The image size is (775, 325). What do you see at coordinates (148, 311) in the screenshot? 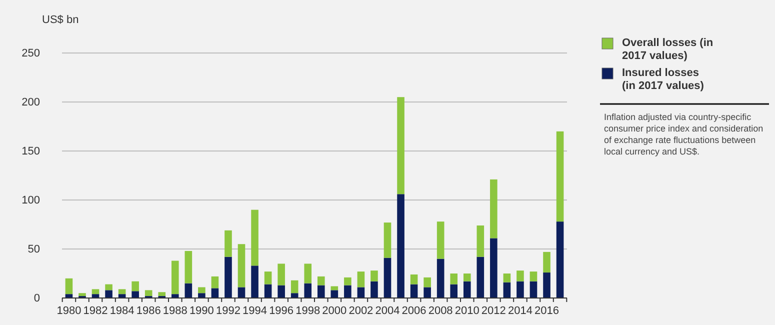
I see `x-tick-label: 1986` at bounding box center [148, 311].